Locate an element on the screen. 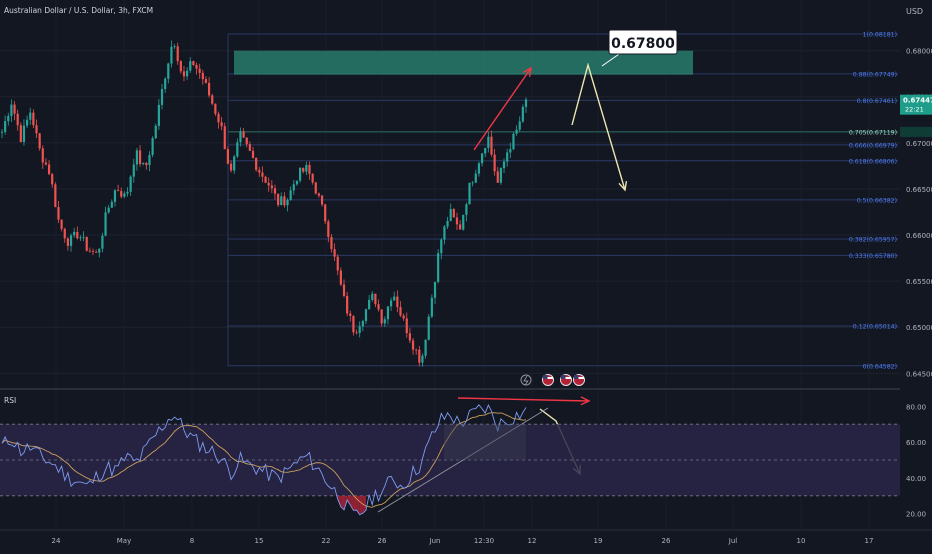 The height and width of the screenshot is (554, 932). time-axis: 24 May 8 15 22 26 Jun 12:30 12 19 26 Jul 10 17 is located at coordinates (466, 537).